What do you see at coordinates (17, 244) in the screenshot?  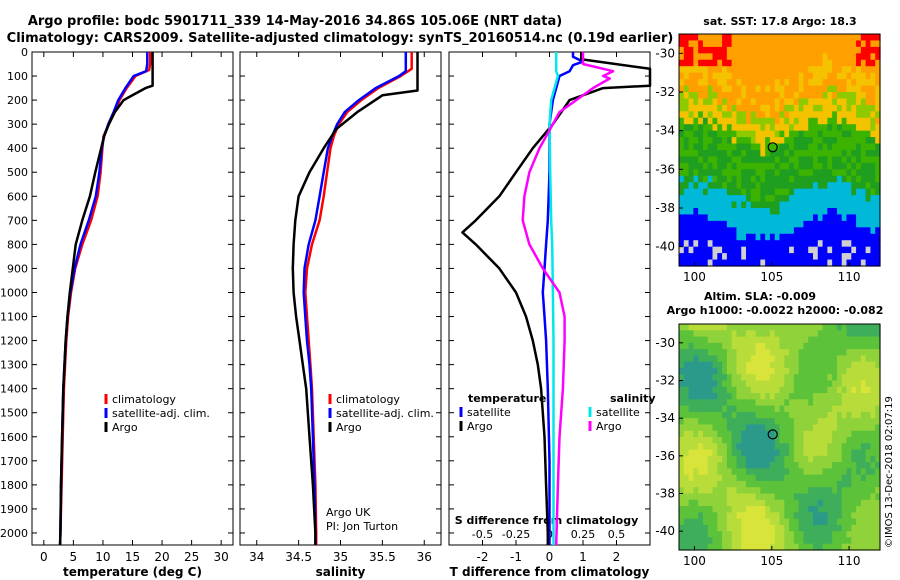 I see `depth-tick-label: 800` at bounding box center [17, 244].